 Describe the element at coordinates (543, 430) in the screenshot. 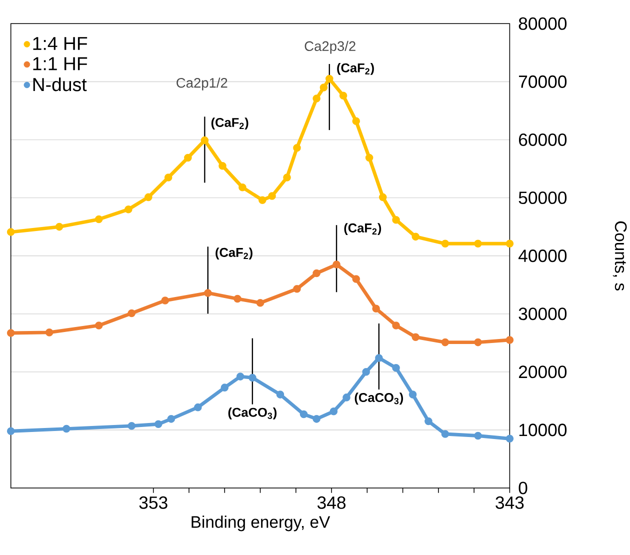

I see `y-tick-label: 10000` at that location.